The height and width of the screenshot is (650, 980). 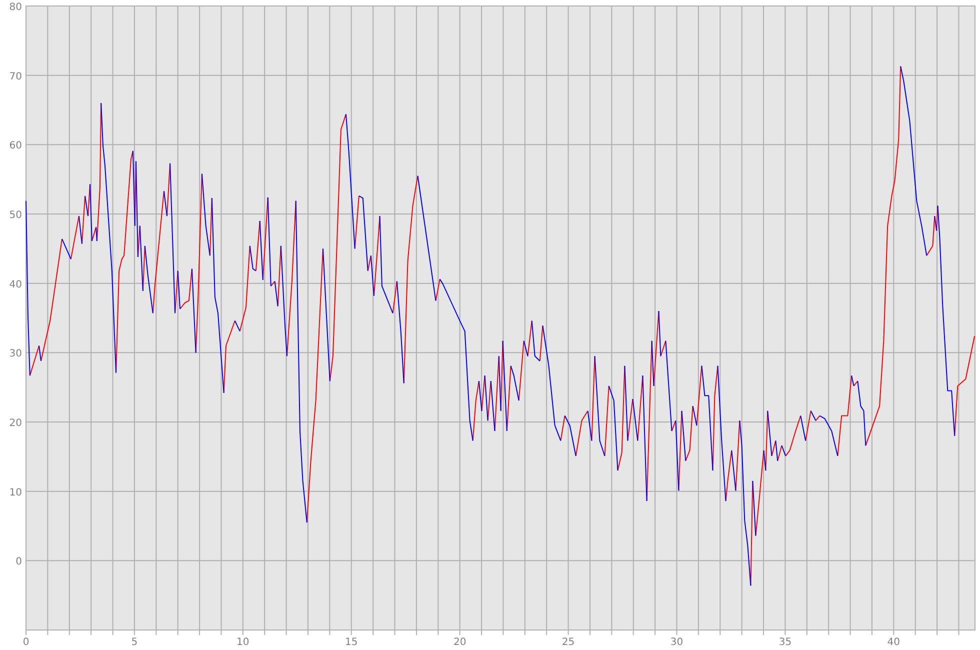 I want to click on x-tick-label: 35, so click(x=785, y=642).